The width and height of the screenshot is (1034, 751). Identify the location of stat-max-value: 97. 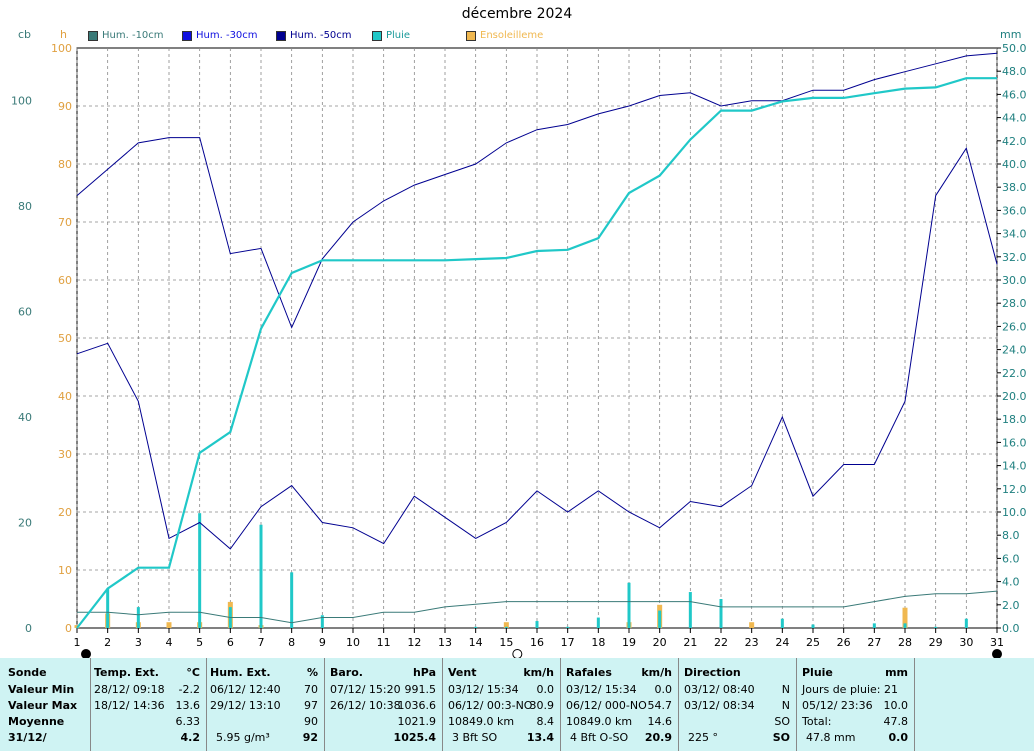
(311, 705).